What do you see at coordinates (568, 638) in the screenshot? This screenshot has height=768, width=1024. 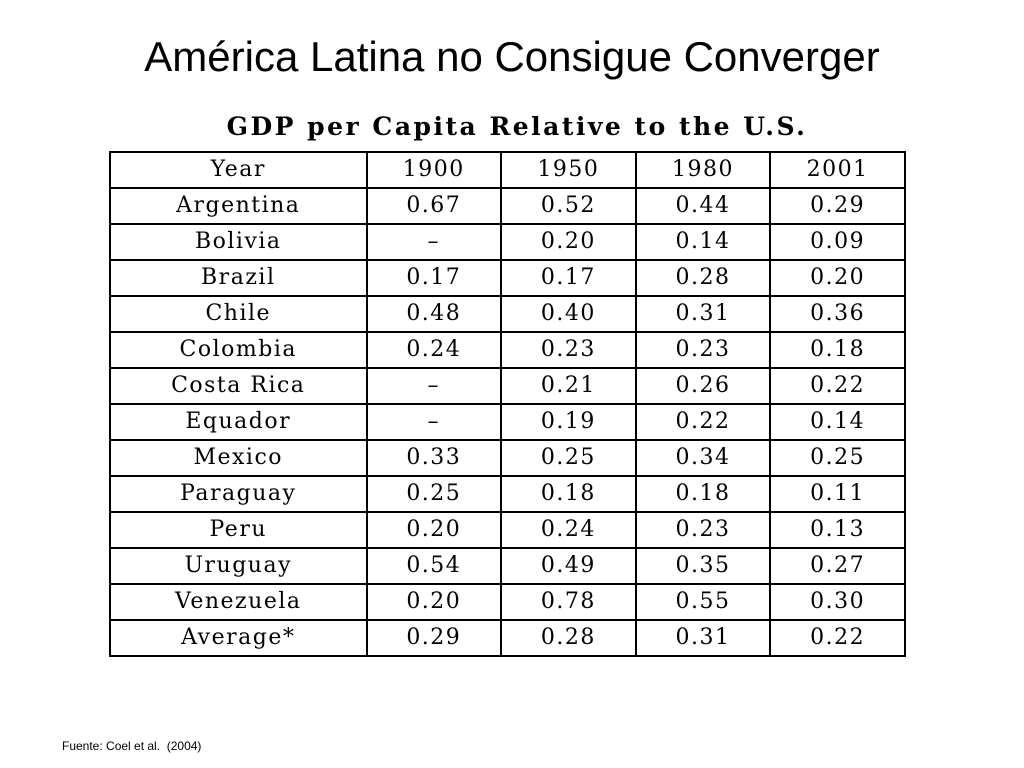 I see `value-cell-1950: 0.28` at bounding box center [568, 638].